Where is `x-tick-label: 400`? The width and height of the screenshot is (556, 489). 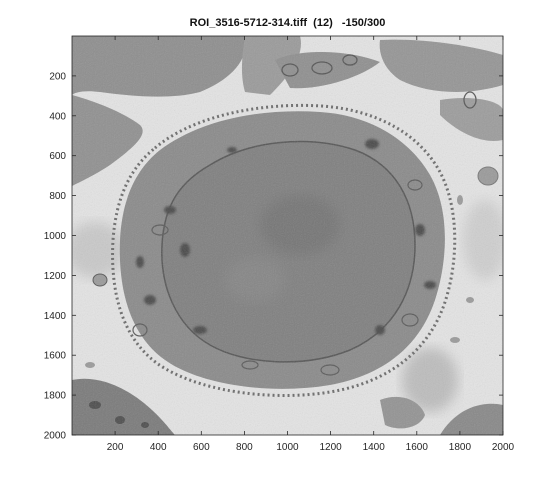 x-tick-label: 400 is located at coordinates (158, 447).